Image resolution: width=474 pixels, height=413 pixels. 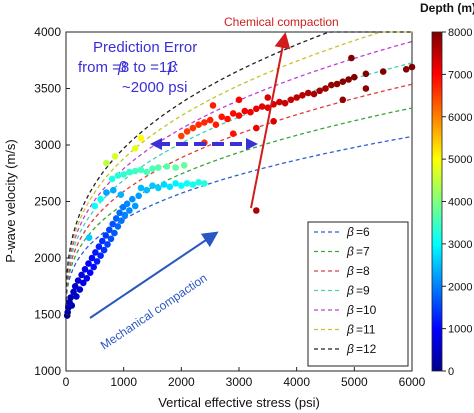 I want to click on legend-box, so click(x=358, y=294).